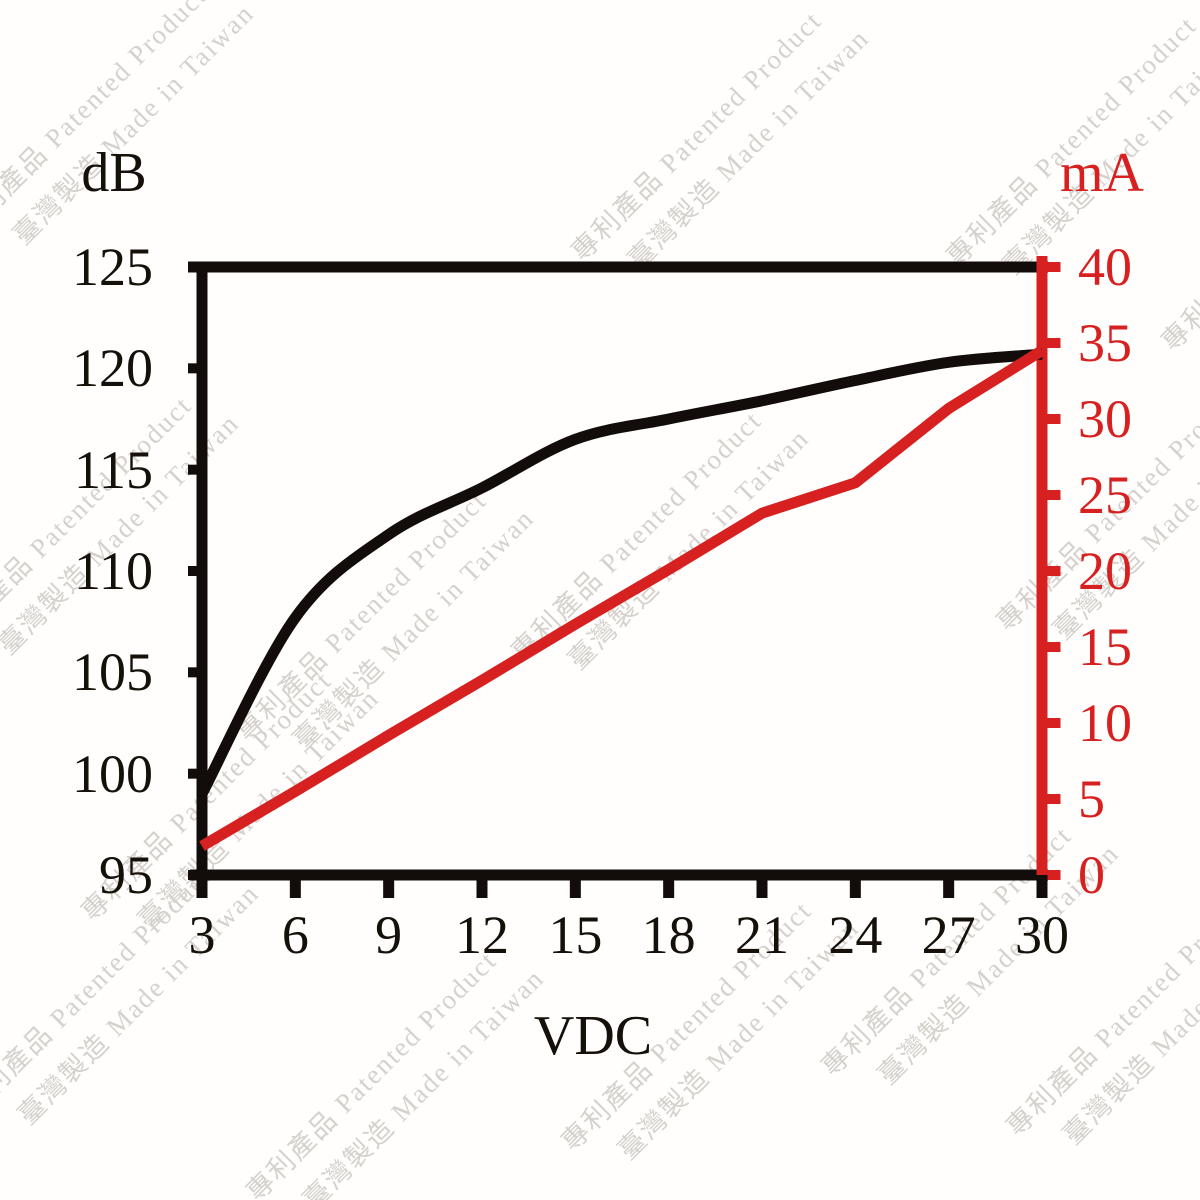 This screenshot has width=1200, height=1200. Describe the element at coordinates (593, 1036) in the screenshot. I see `x-axis-title: VDC` at that location.